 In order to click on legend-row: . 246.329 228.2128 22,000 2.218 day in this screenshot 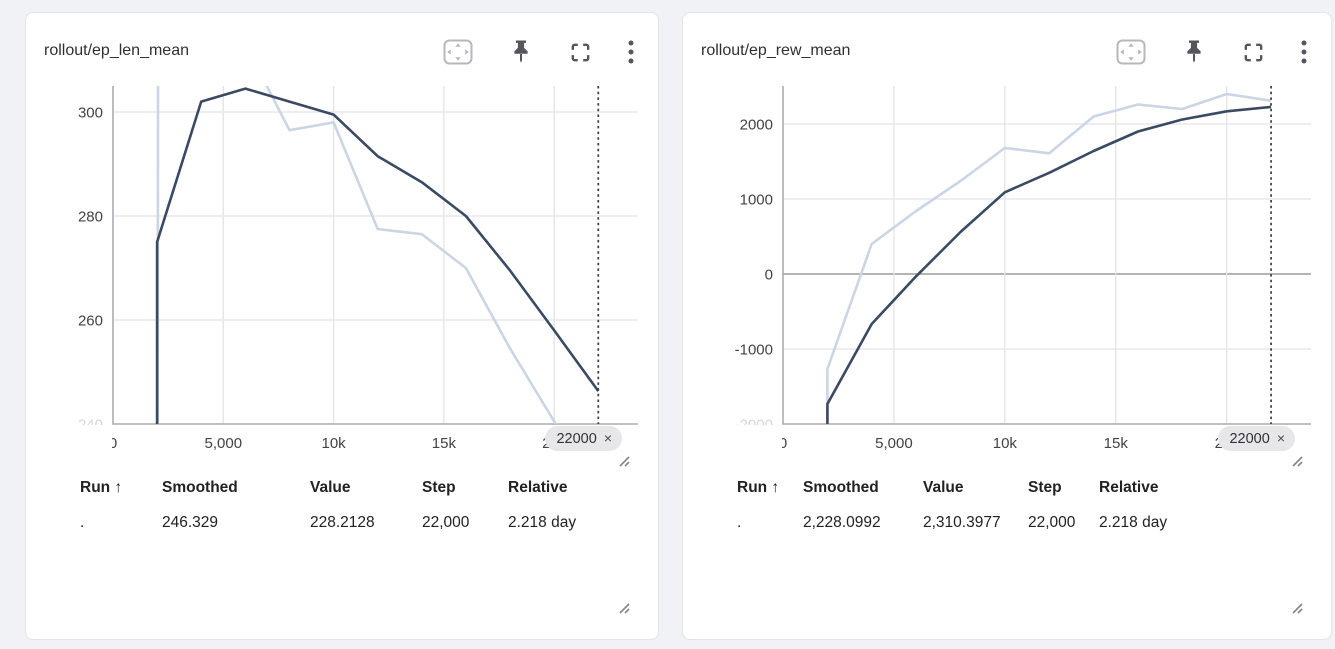, I will do `click(343, 523)`.